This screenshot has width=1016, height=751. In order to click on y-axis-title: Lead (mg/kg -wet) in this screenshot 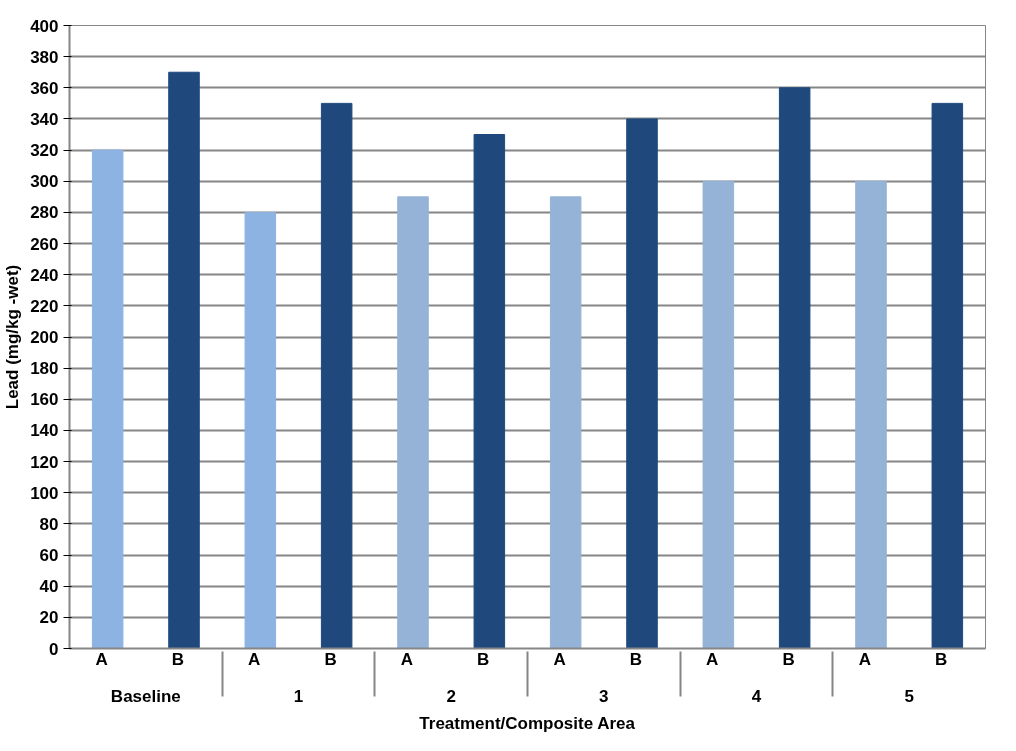, I will do `click(13, 337)`.